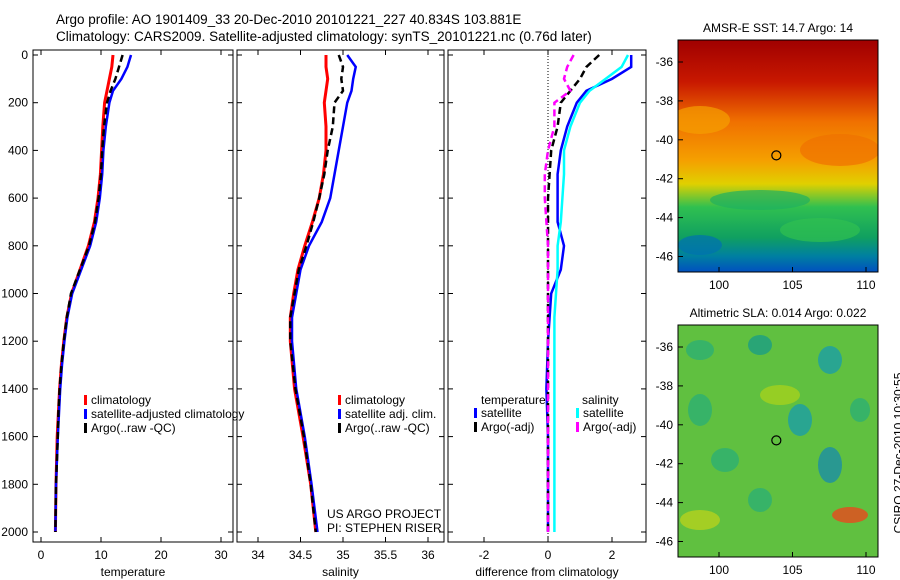 The height and width of the screenshot is (580, 900). I want to click on y-tick-label: 1200, so click(14, 341).